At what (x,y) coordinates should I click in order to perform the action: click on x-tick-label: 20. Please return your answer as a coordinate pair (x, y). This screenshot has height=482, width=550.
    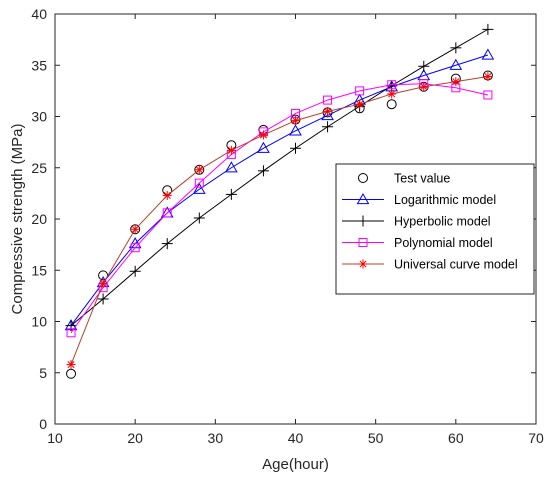
    Looking at the image, I should click on (135, 438).